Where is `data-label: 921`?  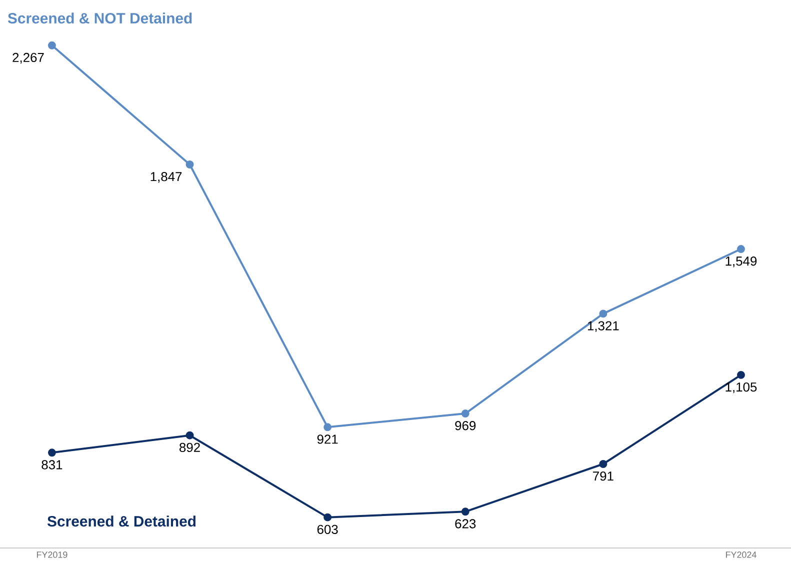
data-label: 921 is located at coordinates (327, 439).